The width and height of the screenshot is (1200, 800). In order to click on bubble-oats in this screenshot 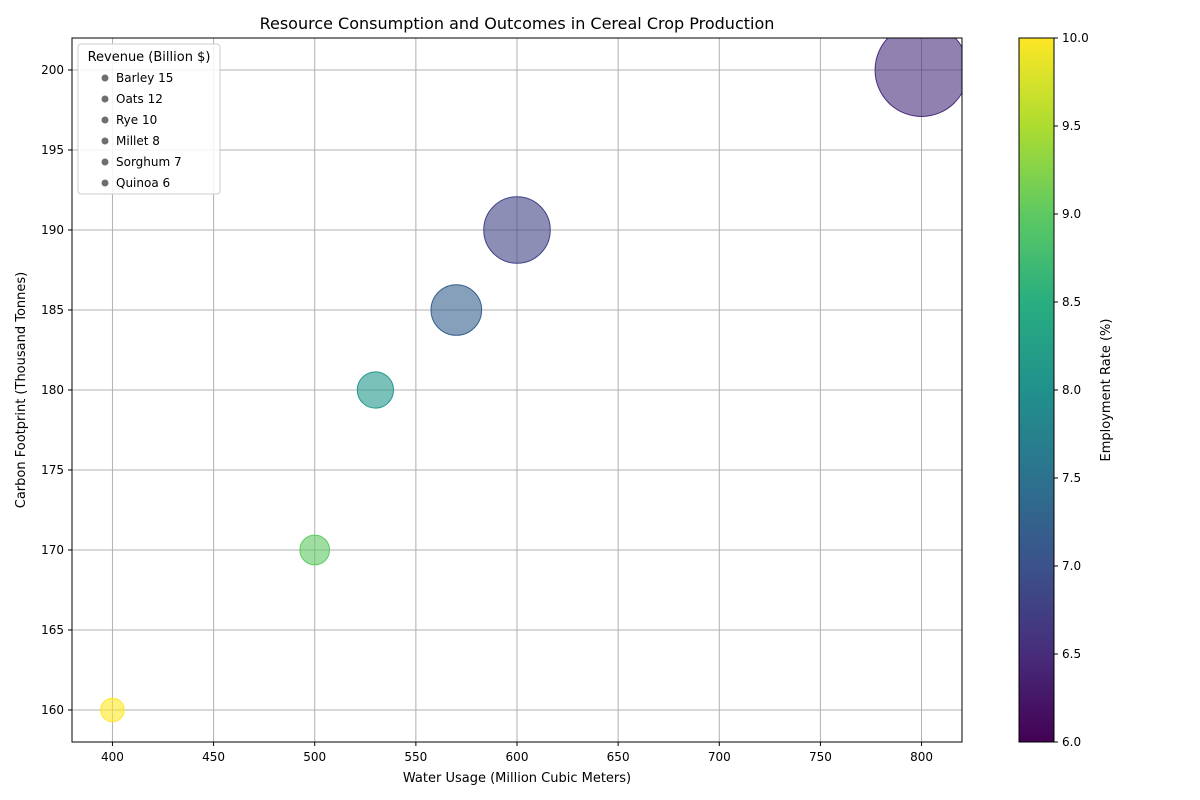, I will do `click(517, 230)`.